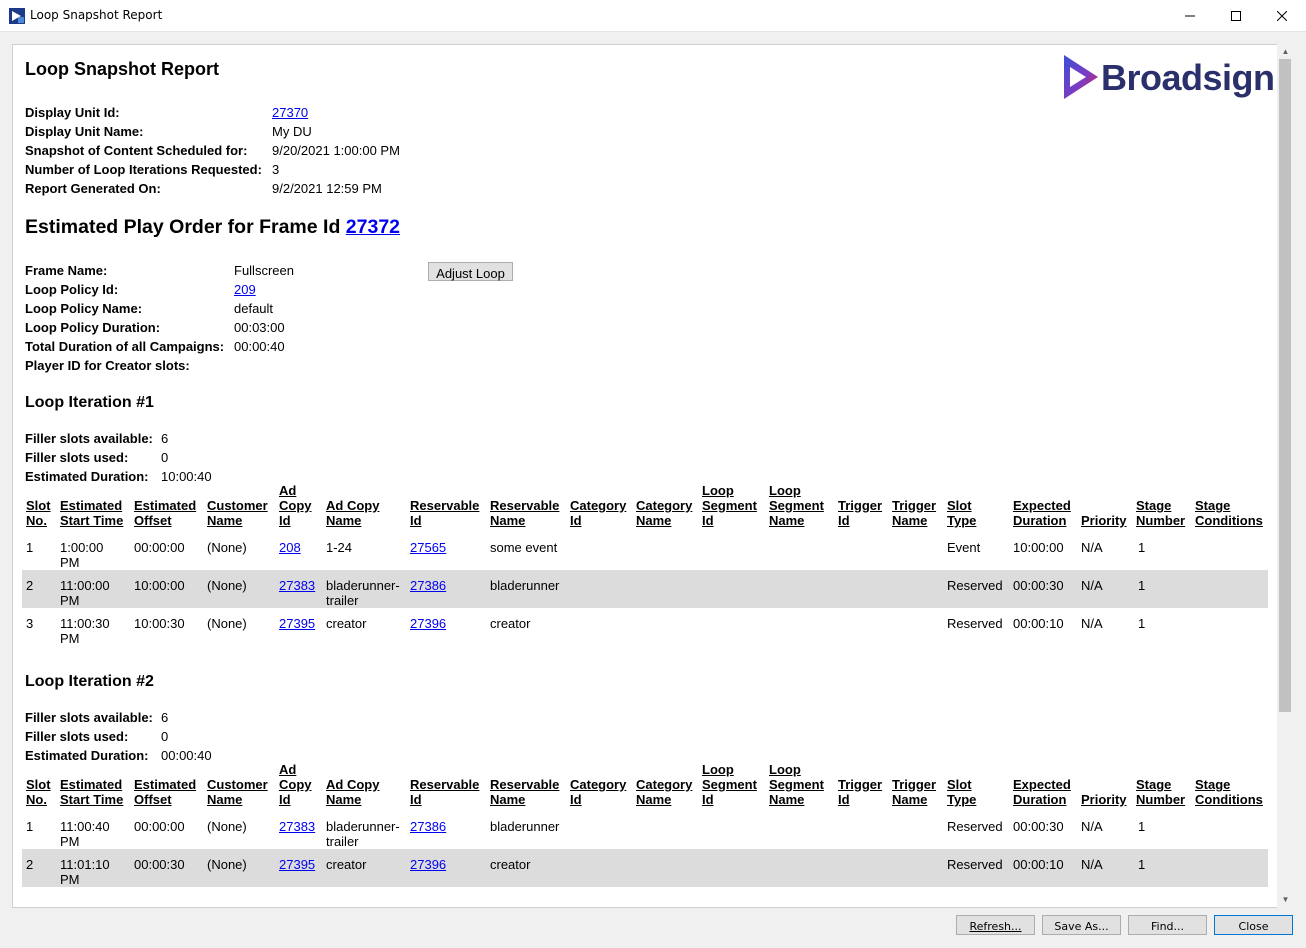 The width and height of the screenshot is (1306, 948). Describe the element at coordinates (346, 623) in the screenshot. I see `ad-copy-name-line: creator` at that location.